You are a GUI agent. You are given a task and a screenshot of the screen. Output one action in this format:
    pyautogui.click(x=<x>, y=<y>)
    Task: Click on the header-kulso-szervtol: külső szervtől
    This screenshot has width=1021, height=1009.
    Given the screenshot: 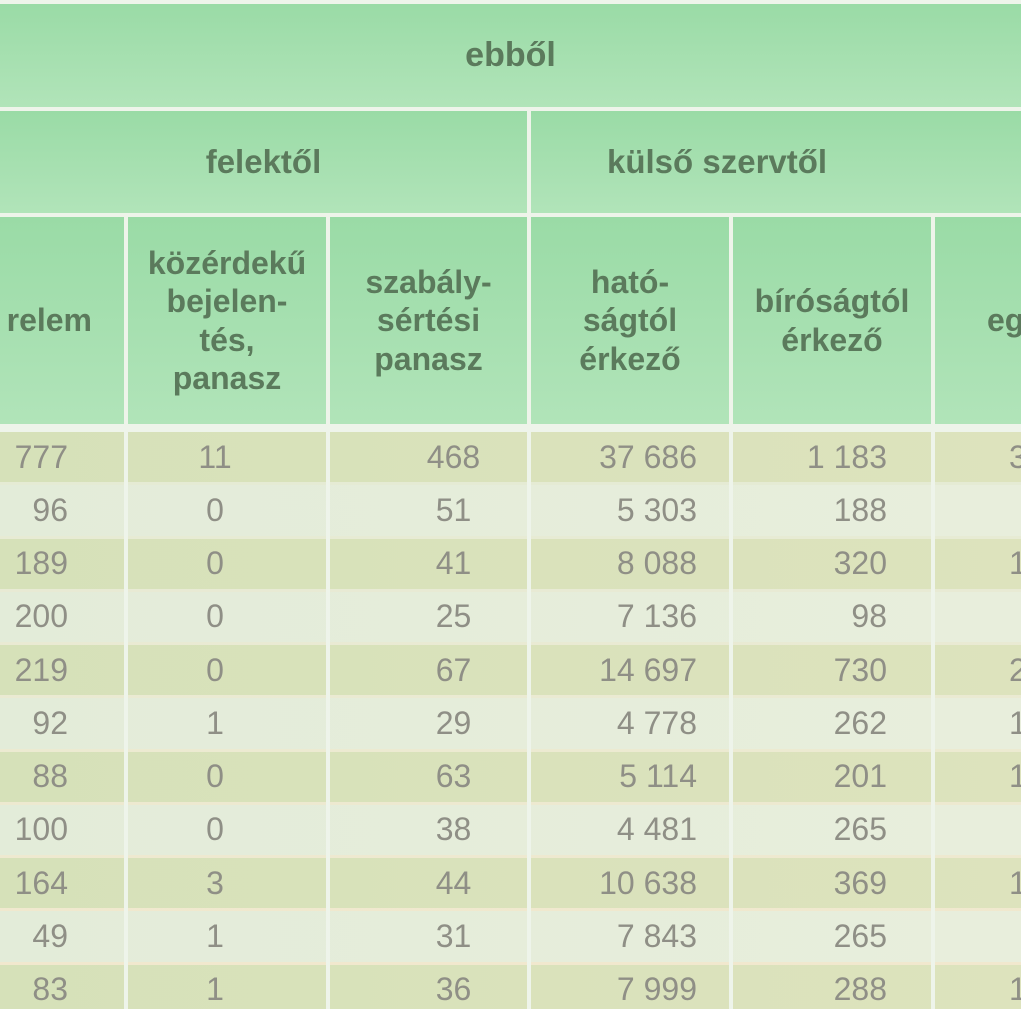 What is the action you would take?
    pyautogui.click(x=776, y=162)
    